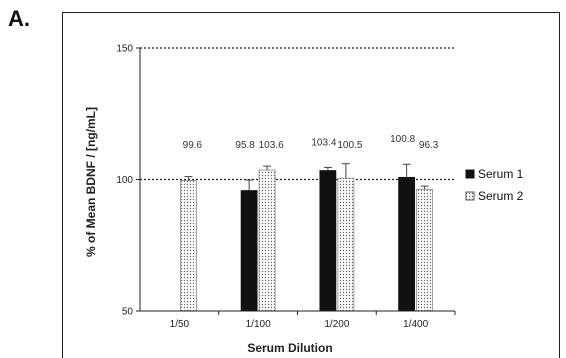  What do you see at coordinates (336, 324) in the screenshot?
I see `x-tick-label: 1/200` at bounding box center [336, 324].